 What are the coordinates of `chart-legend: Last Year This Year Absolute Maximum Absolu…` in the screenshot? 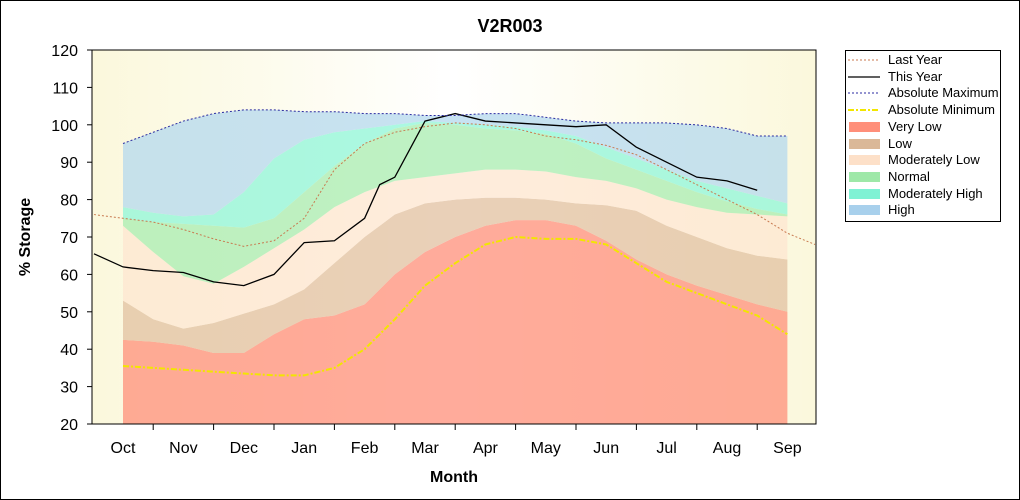 It's located at (923, 136).